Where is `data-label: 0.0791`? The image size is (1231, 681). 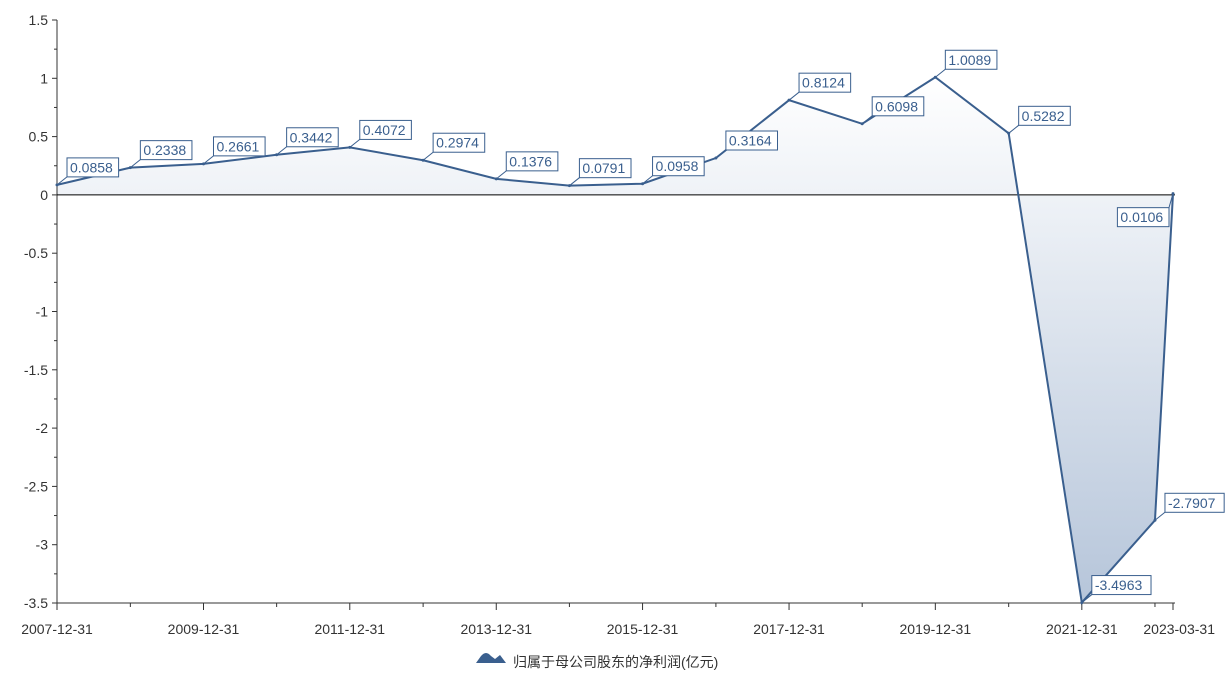 data-label: 0.0791 is located at coordinates (603, 168).